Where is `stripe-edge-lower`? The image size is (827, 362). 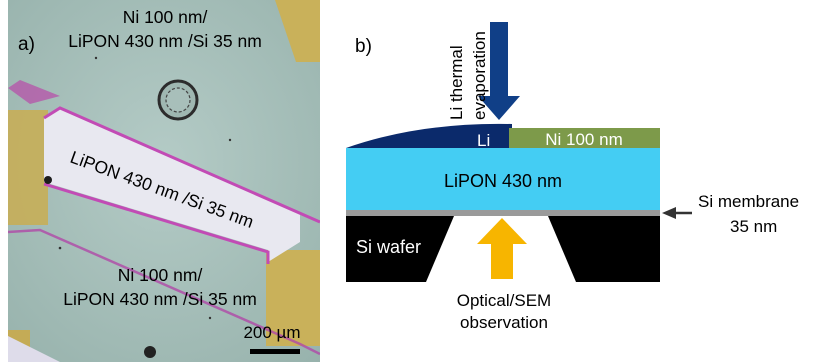 stripe-edge-lower is located at coordinates (164, 292).